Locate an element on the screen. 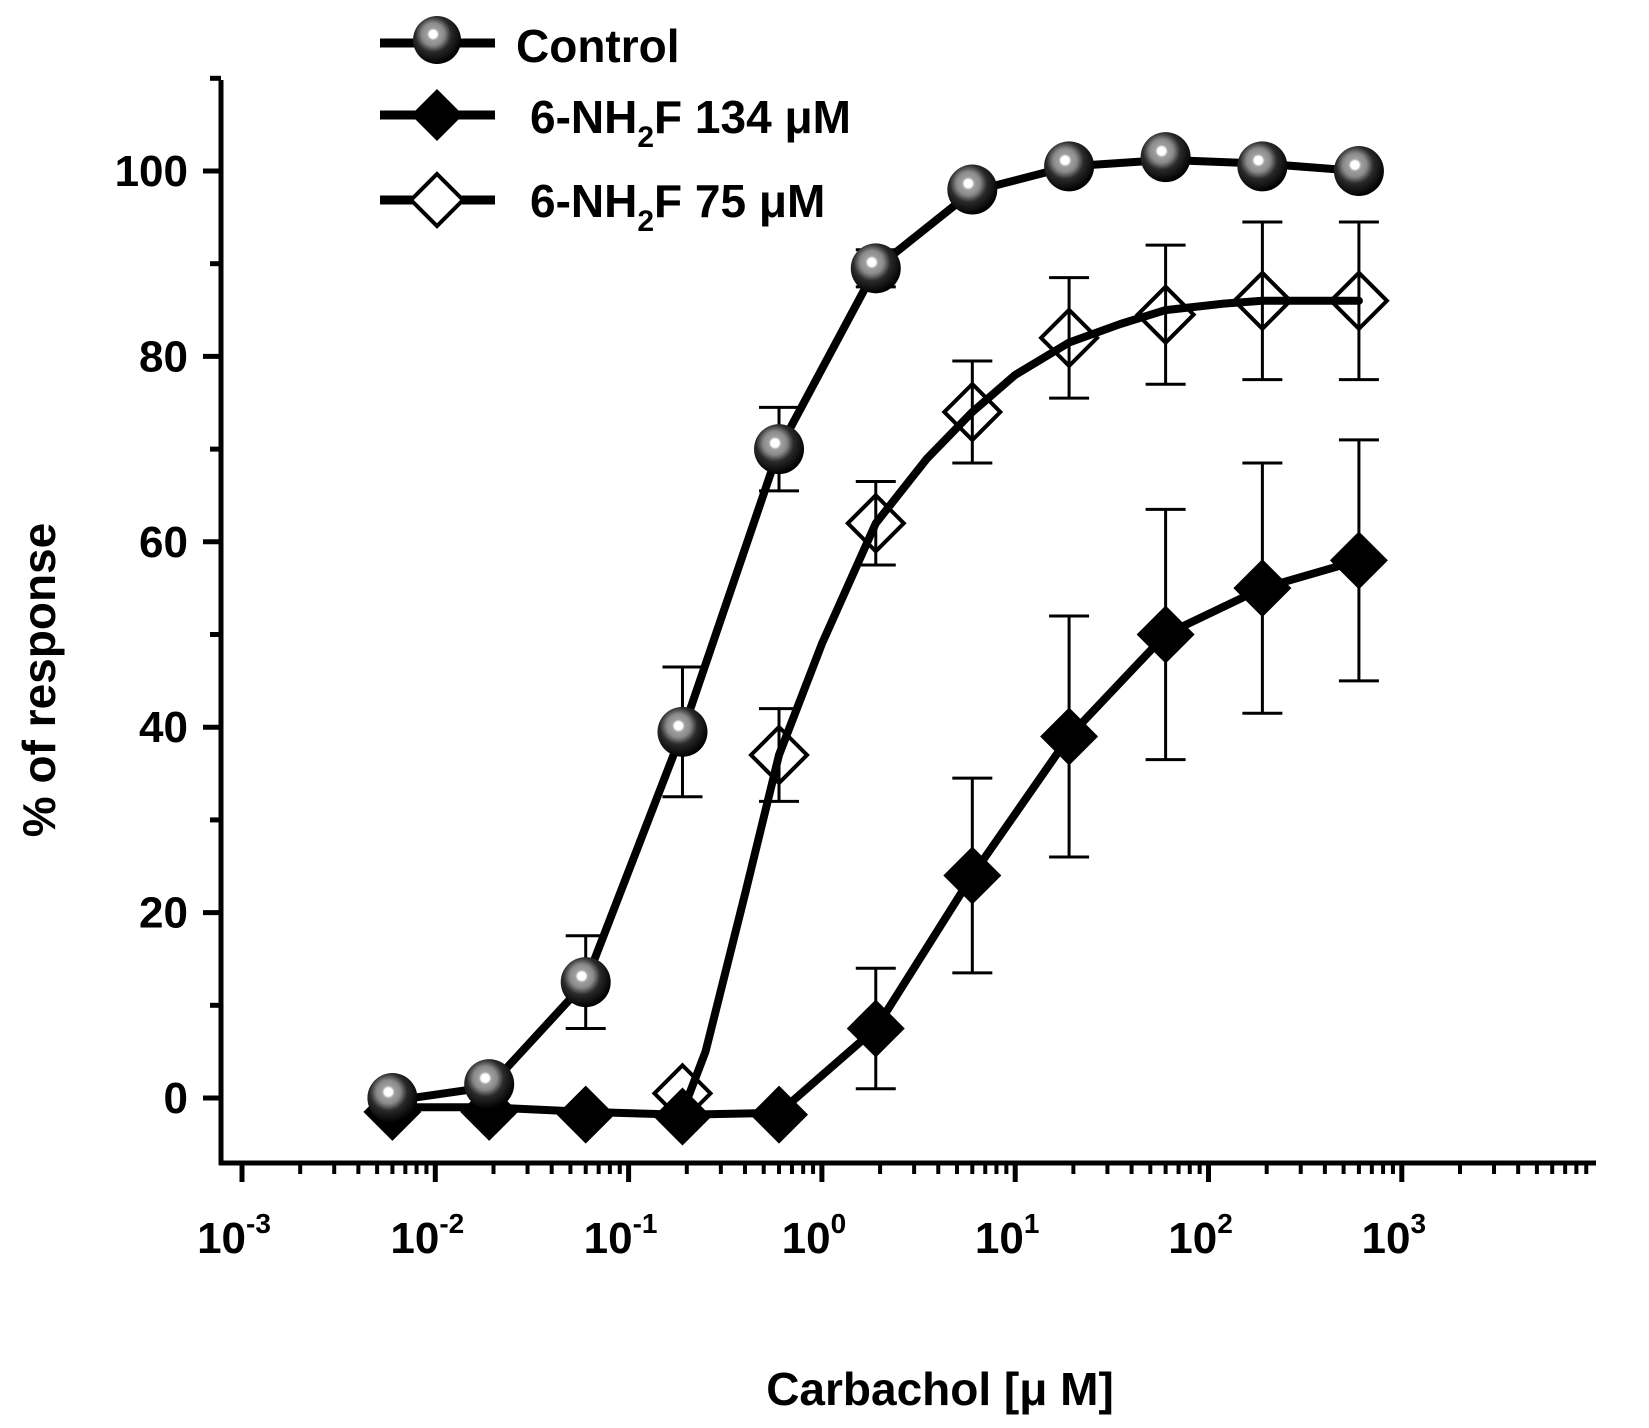 Image resolution: width=1649 pixels, height=1428 pixels. legend: Control 6-NH2F 134 μM 6-NH2F 75 μM is located at coordinates (615, 127).